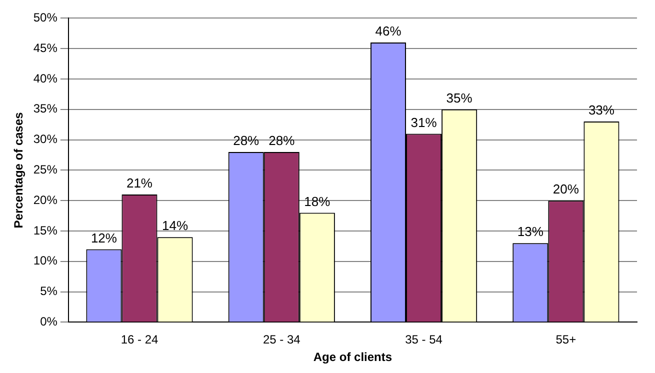 The image size is (655, 373). What do you see at coordinates (530, 232) in the screenshot?
I see `data-label: 13%` at bounding box center [530, 232].